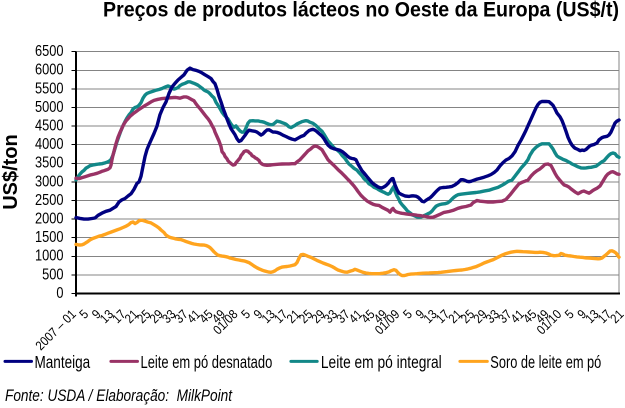 This screenshot has width=625, height=408. I want to click on svg-text: 2500, so click(49, 200).